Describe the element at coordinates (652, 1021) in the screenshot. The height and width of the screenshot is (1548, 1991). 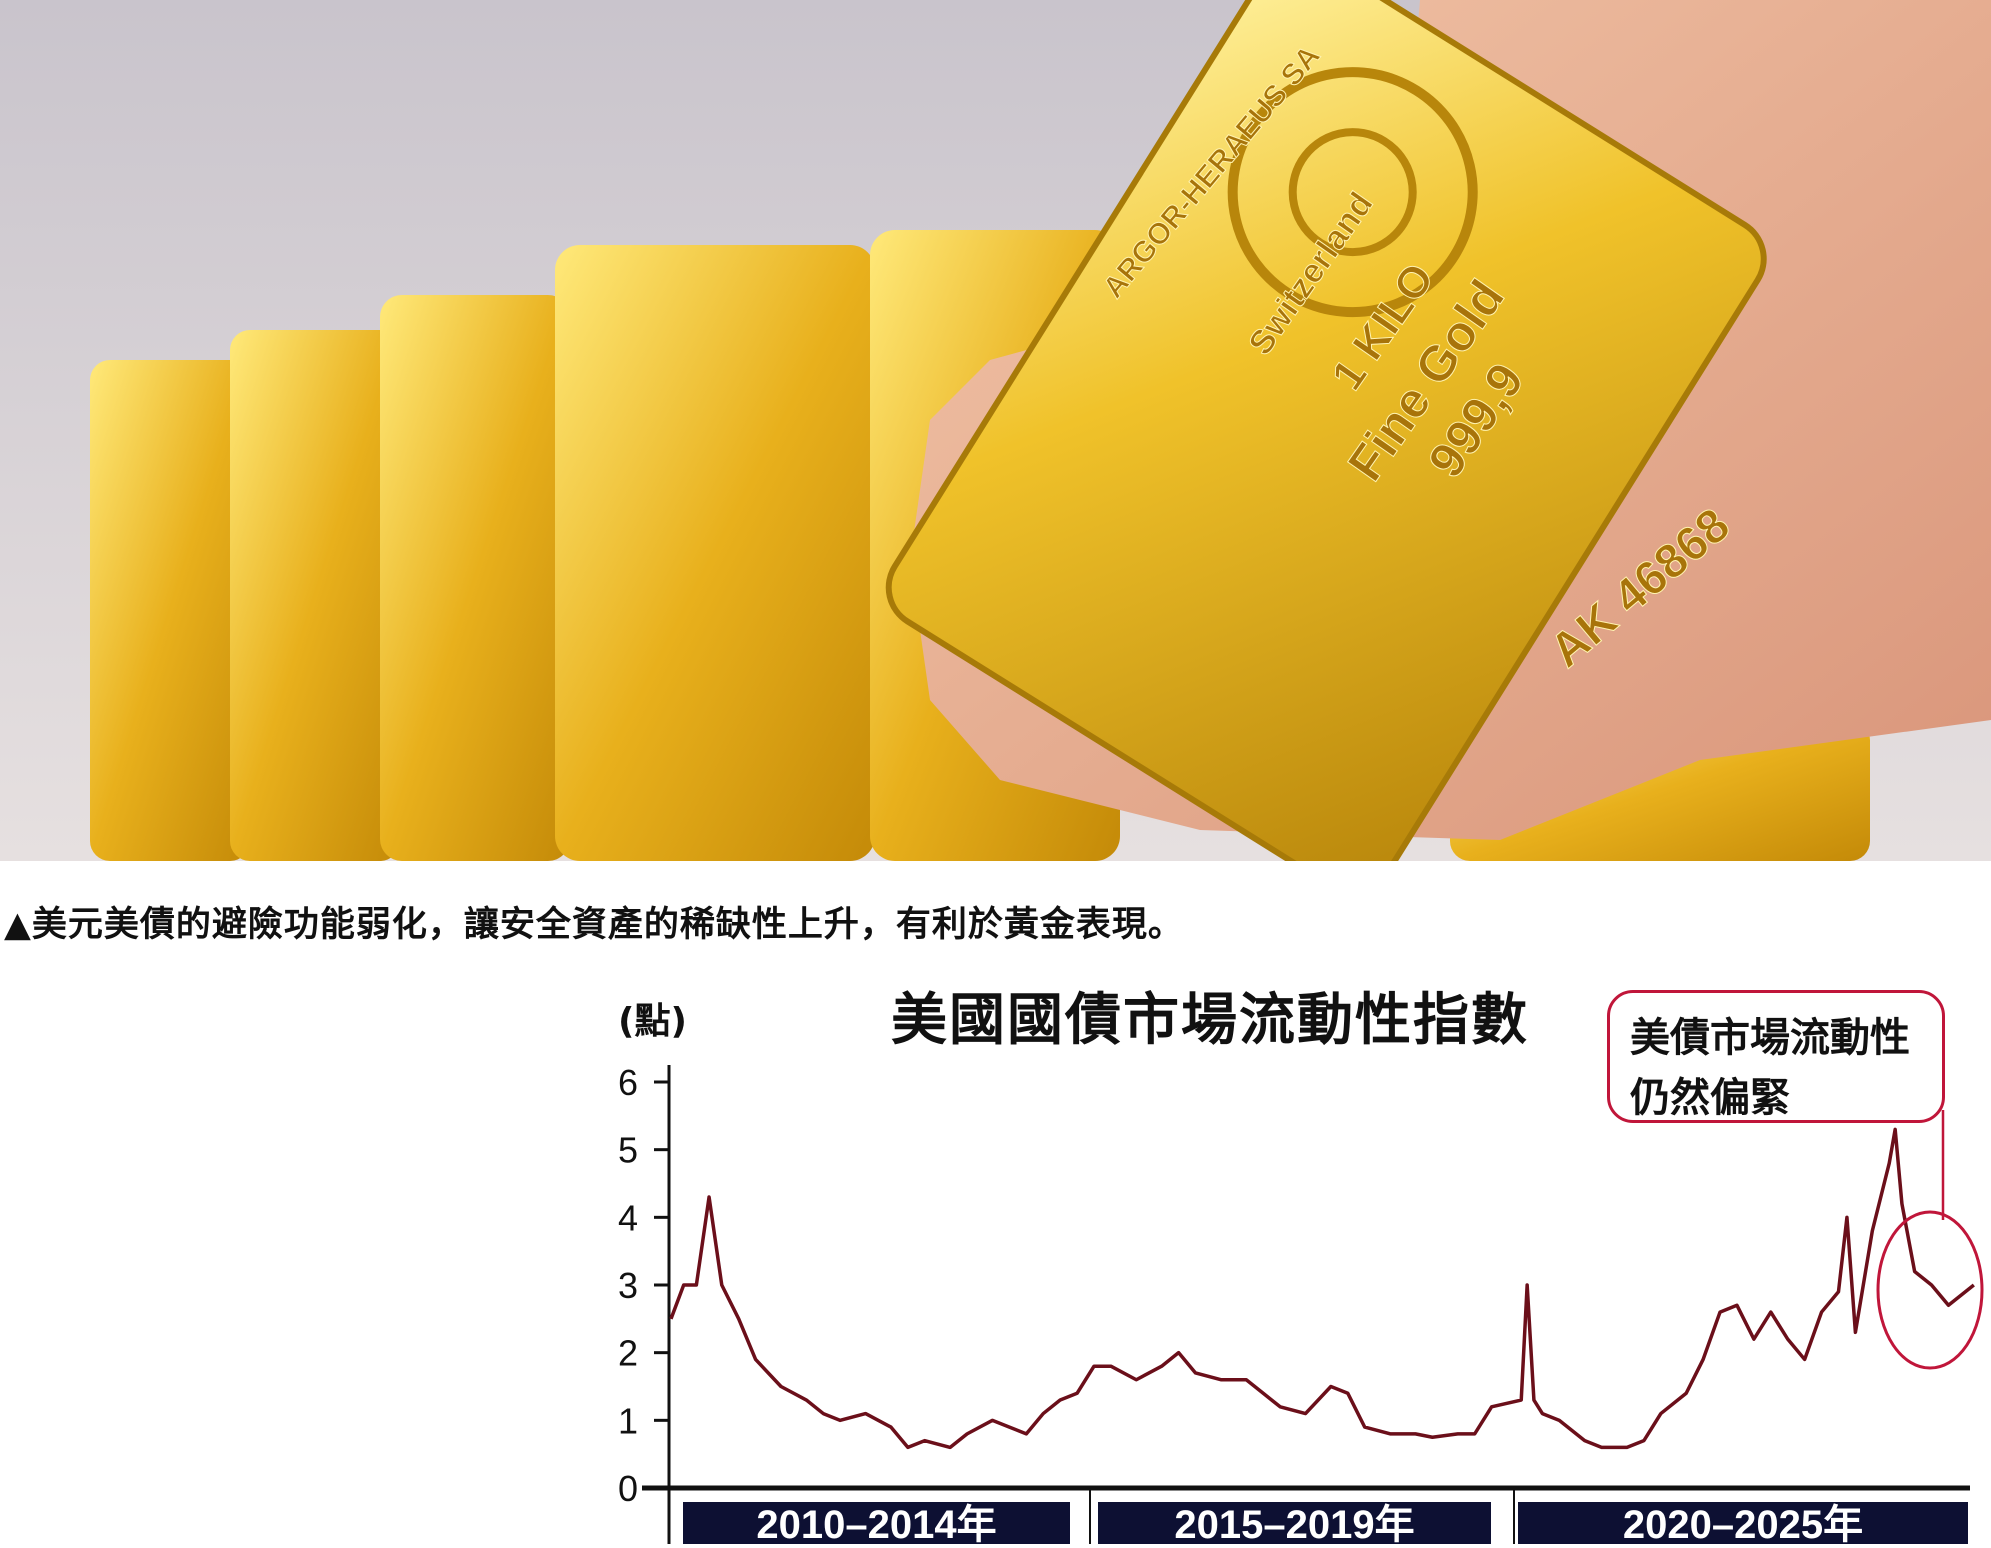
I see `y-axis-unit-label: (點)` at that location.